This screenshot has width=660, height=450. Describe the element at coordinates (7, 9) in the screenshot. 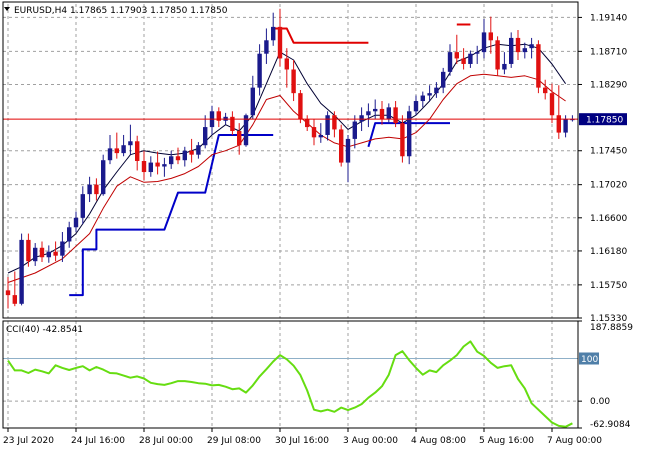

I see `collapse-triangle-icon` at that location.